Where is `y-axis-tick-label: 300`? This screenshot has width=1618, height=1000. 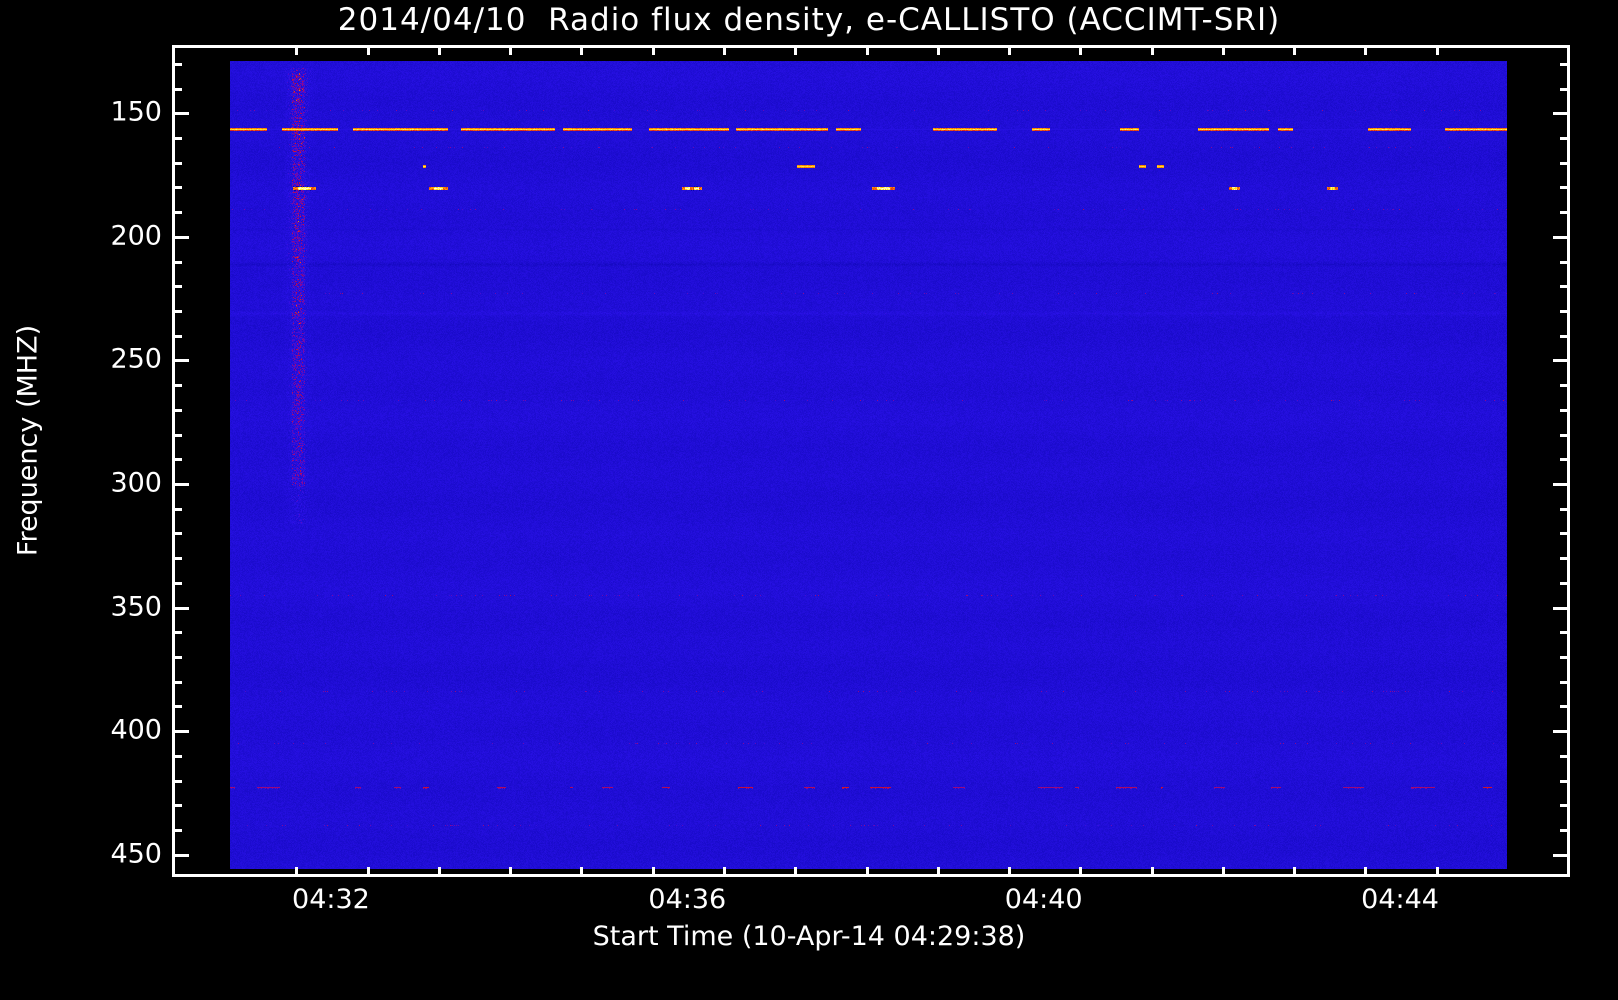
y-axis-tick-label: 300 is located at coordinates (136, 483).